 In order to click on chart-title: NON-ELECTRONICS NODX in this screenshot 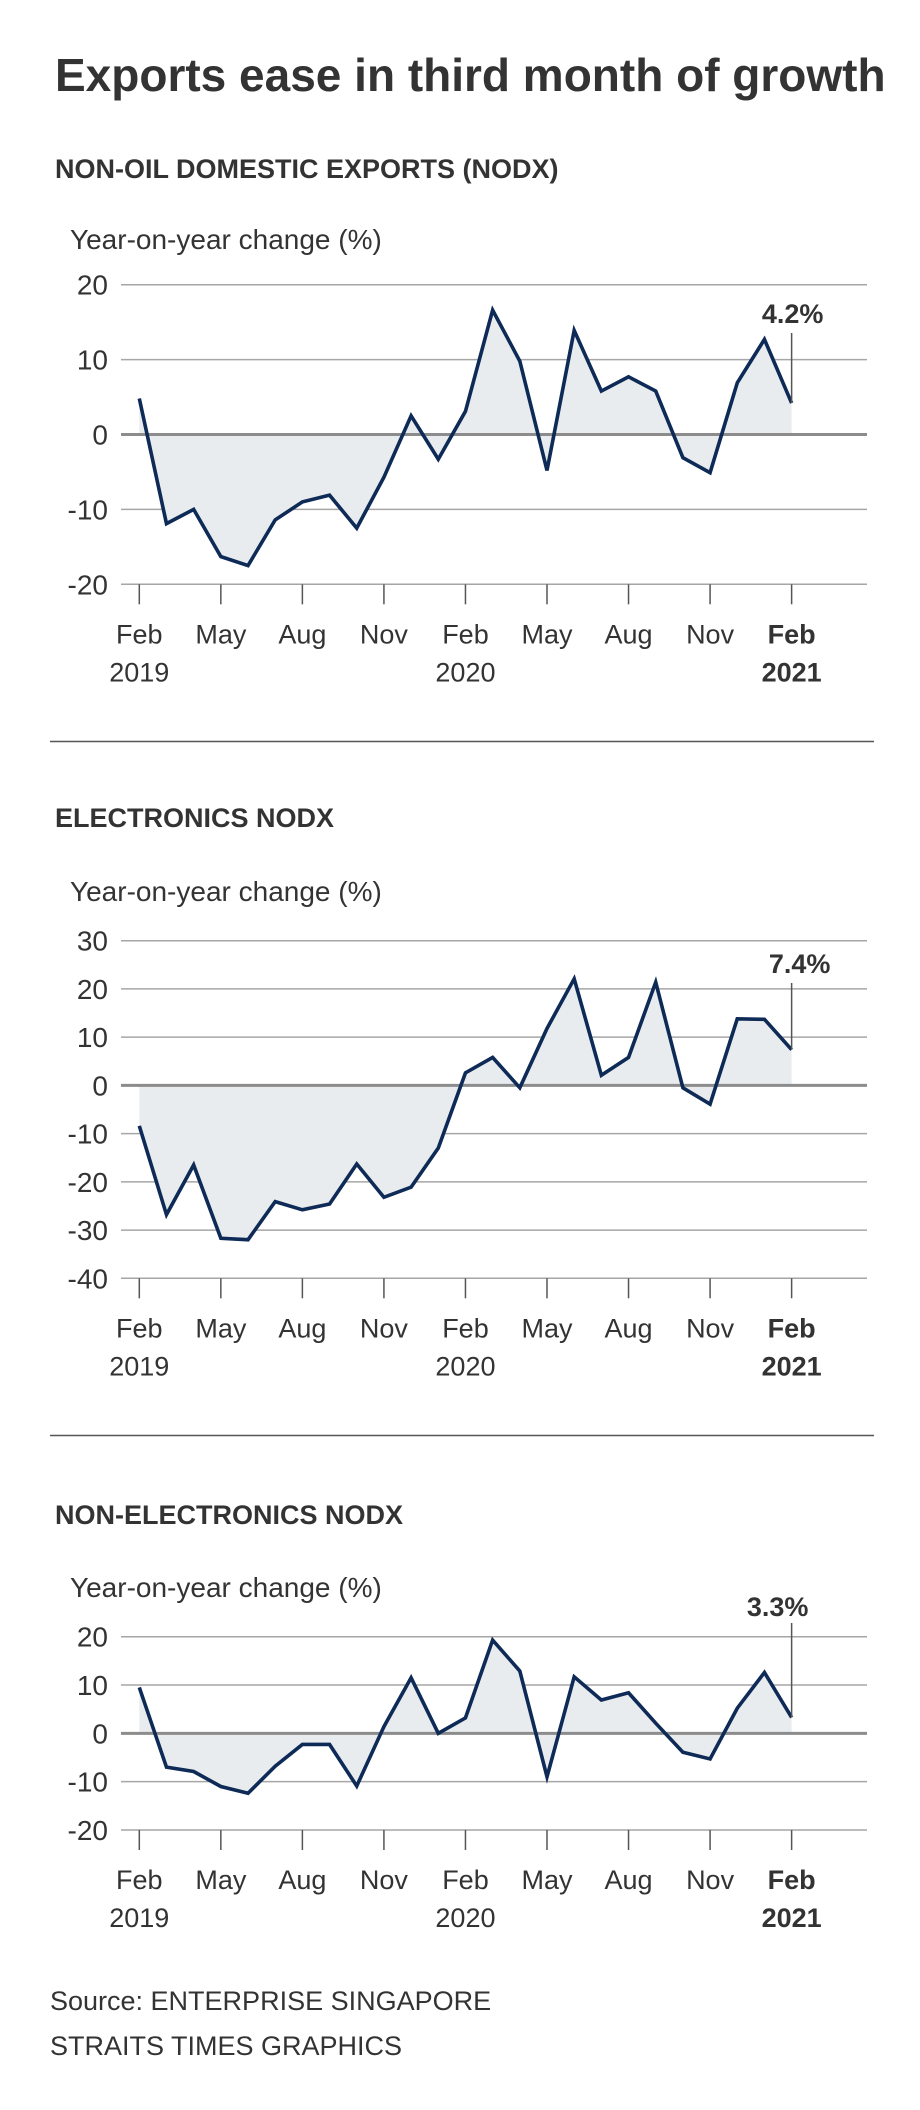, I will do `click(229, 1515)`.